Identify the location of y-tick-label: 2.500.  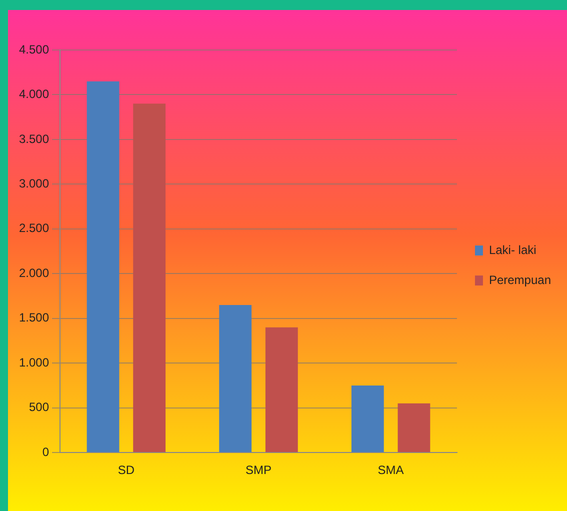
(34, 228).